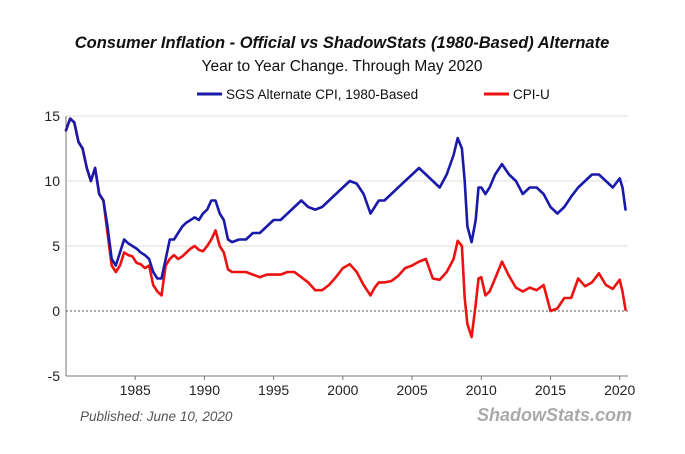 The width and height of the screenshot is (685, 454). Describe the element at coordinates (619, 390) in the screenshot. I see `x-tick-label: 2020` at that location.